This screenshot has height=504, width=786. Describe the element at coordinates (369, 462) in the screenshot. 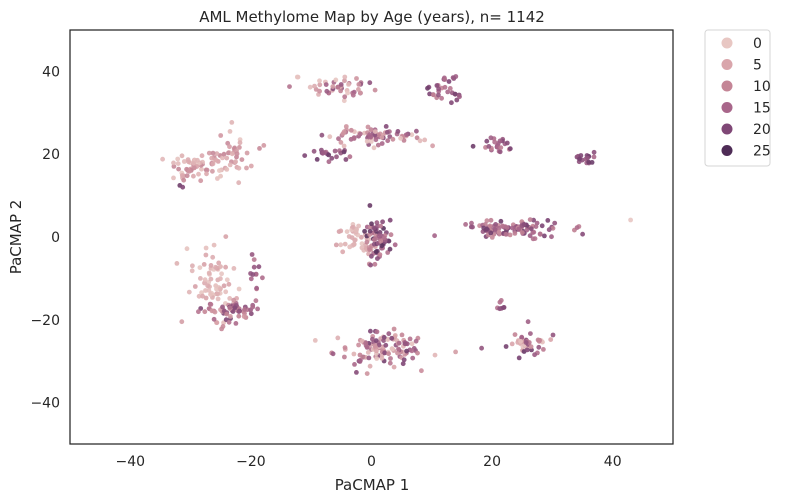

I see `x-axis-ticks: −40 −20 0 20 40` at that location.